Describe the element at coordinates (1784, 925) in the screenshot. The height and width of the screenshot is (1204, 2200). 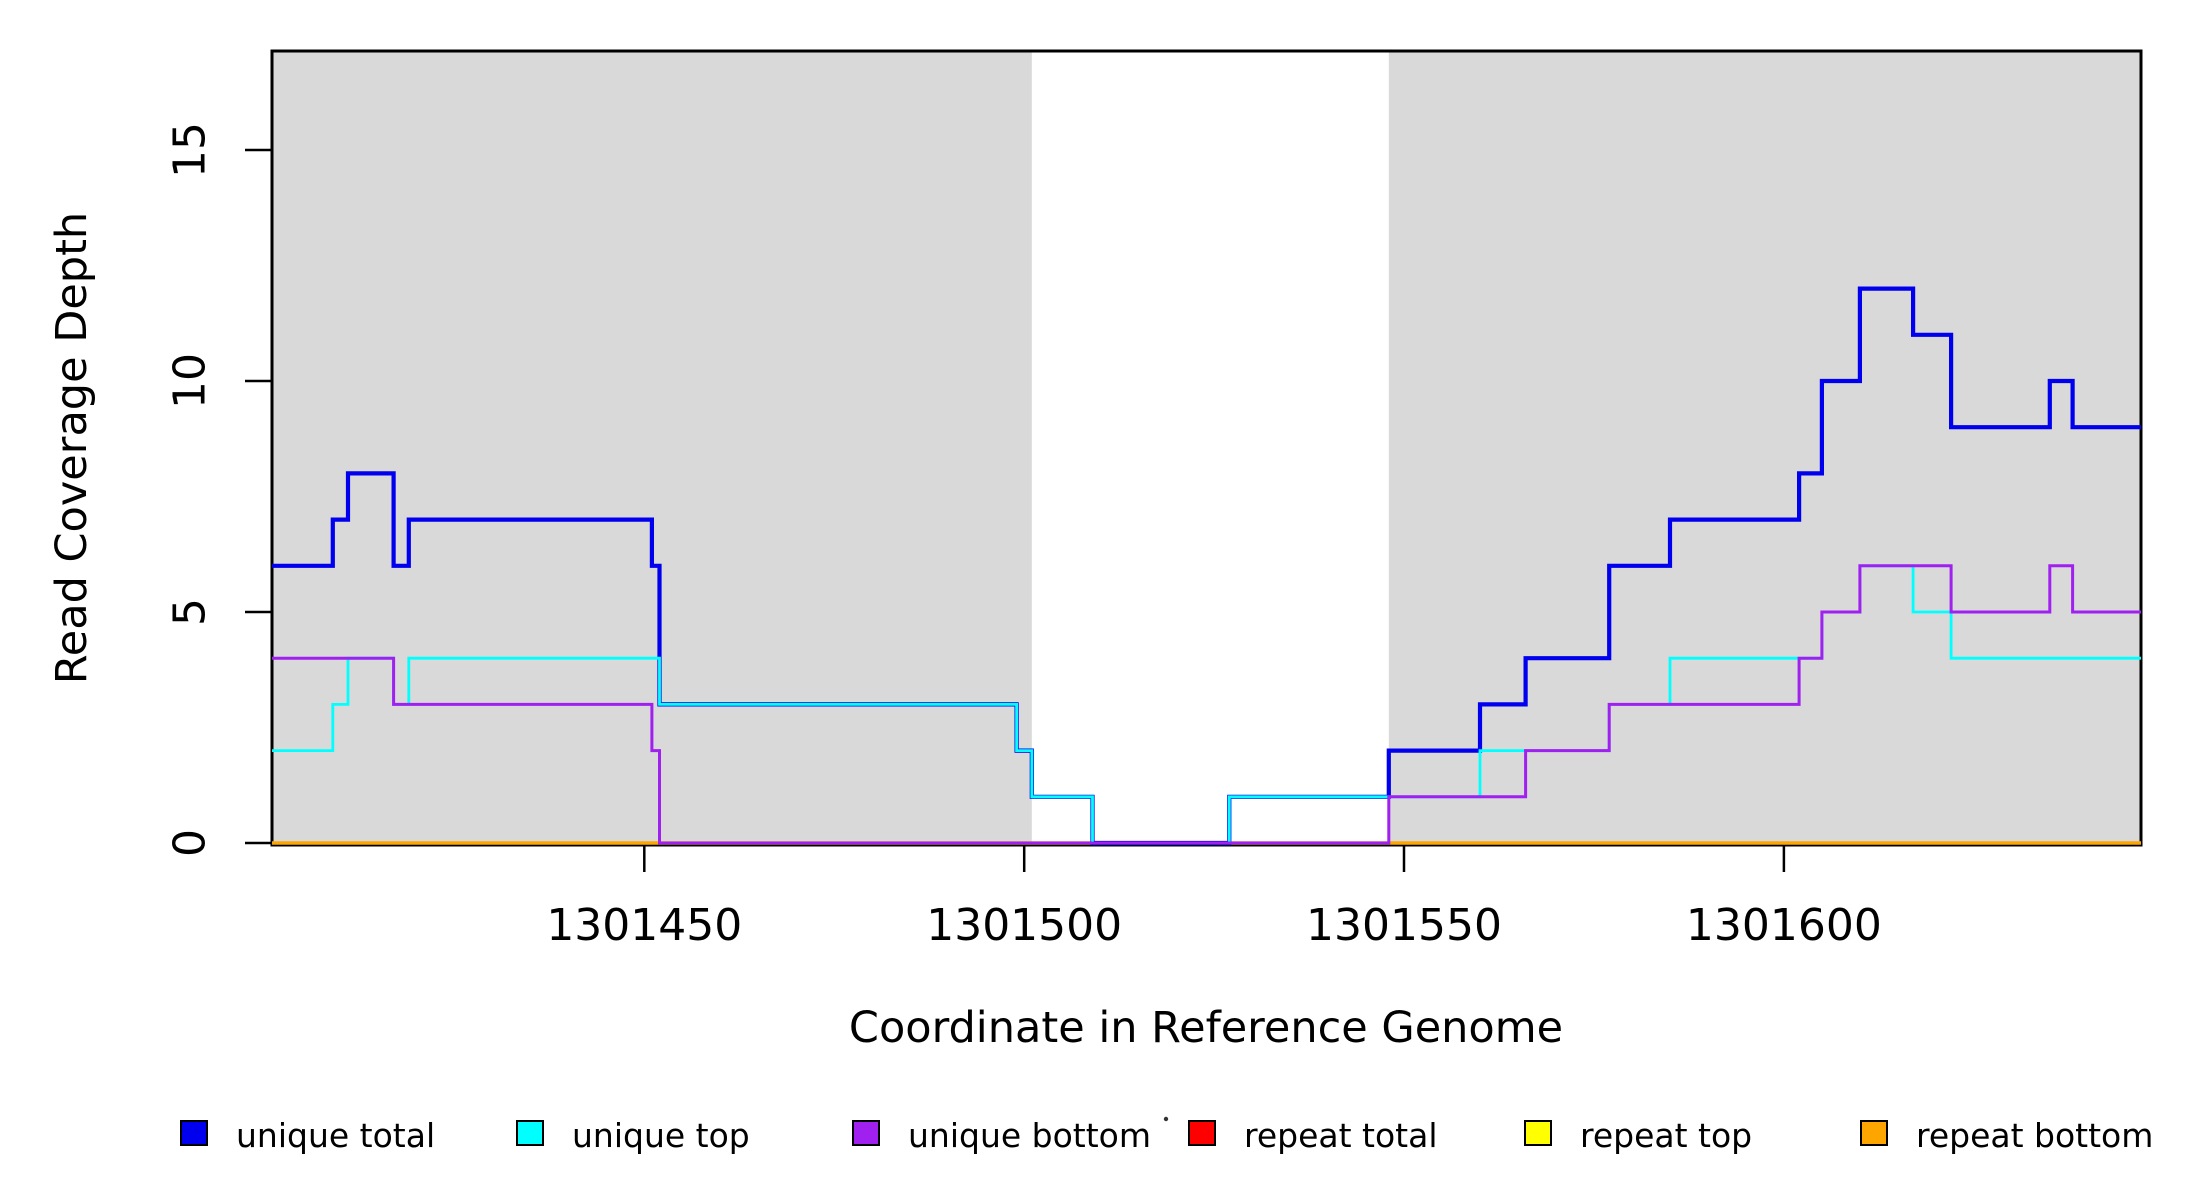
I see `x-axis-tick-label: 1301600` at that location.